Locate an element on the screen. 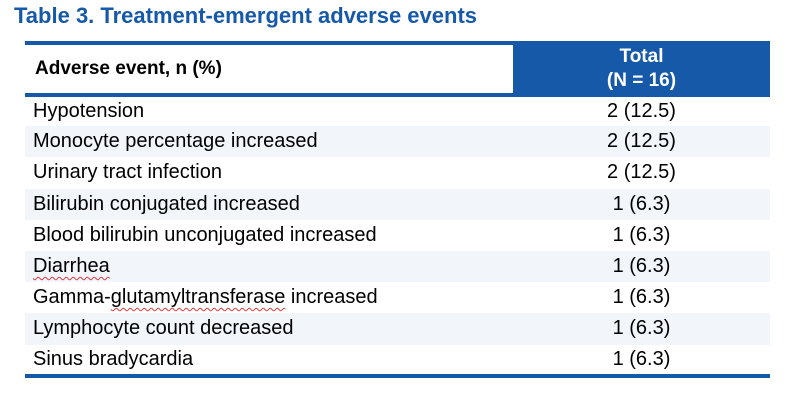 The height and width of the screenshot is (402, 786). table-row: Monocyte percentage increased 2 (12.5) is located at coordinates (397, 142).